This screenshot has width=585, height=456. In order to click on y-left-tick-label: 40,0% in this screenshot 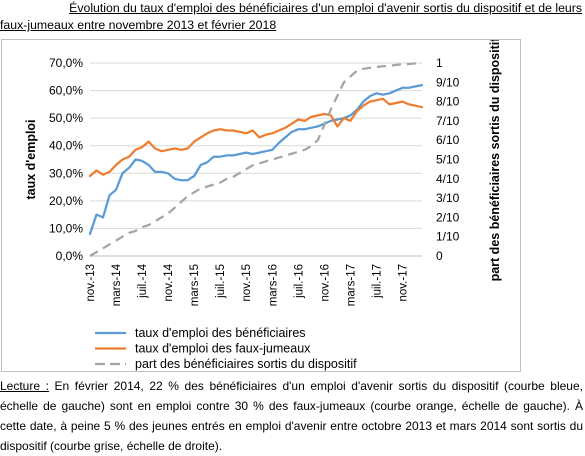, I will do `click(66, 146)`.